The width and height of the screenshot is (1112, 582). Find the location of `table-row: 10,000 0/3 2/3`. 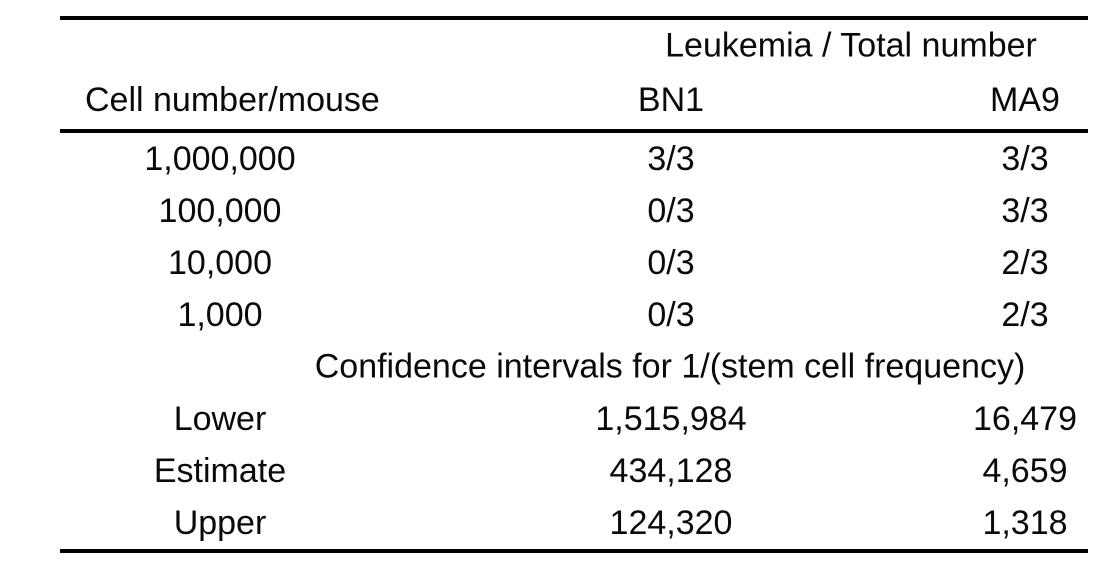

table-row: 10,000 0/3 2/3 is located at coordinates (574, 263).